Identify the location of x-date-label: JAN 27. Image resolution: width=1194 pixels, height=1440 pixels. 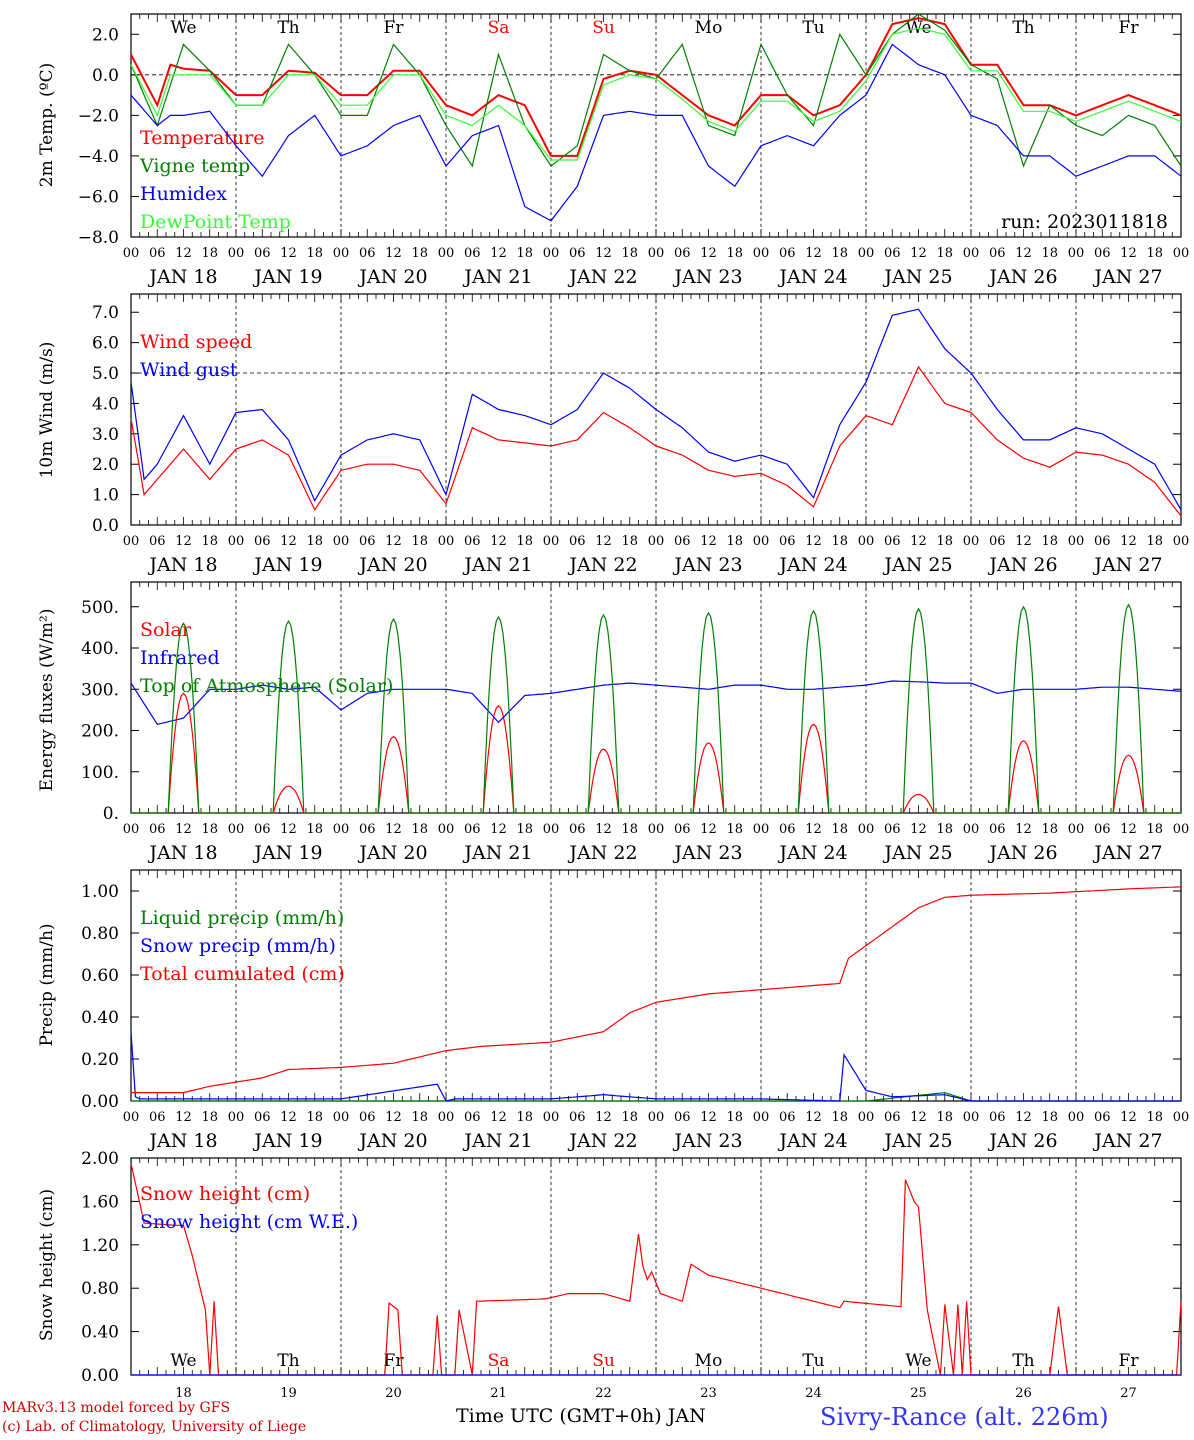
(1127, 1141).